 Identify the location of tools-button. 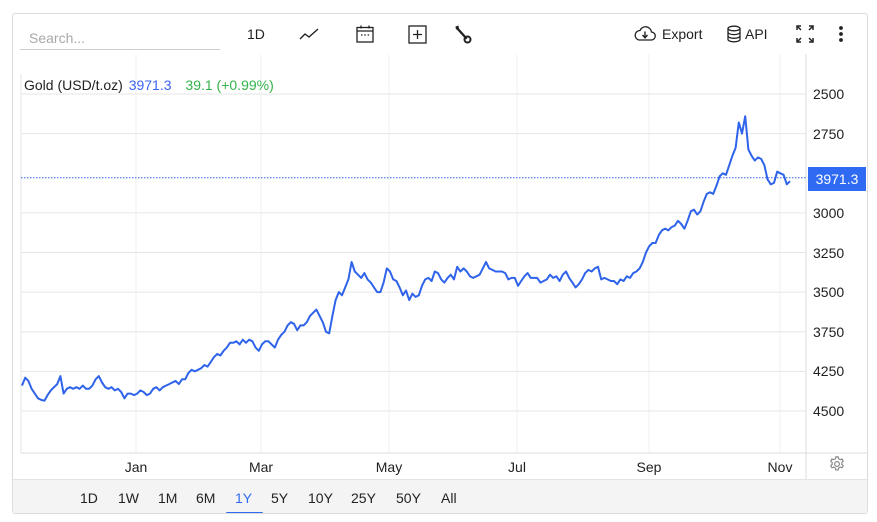
(463, 34).